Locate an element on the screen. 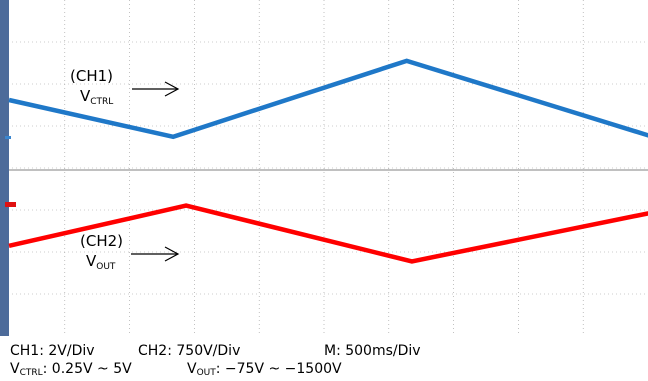 This screenshot has width=648, height=381. ch2-scale-text: CH2: 750V/Div is located at coordinates (189, 351).